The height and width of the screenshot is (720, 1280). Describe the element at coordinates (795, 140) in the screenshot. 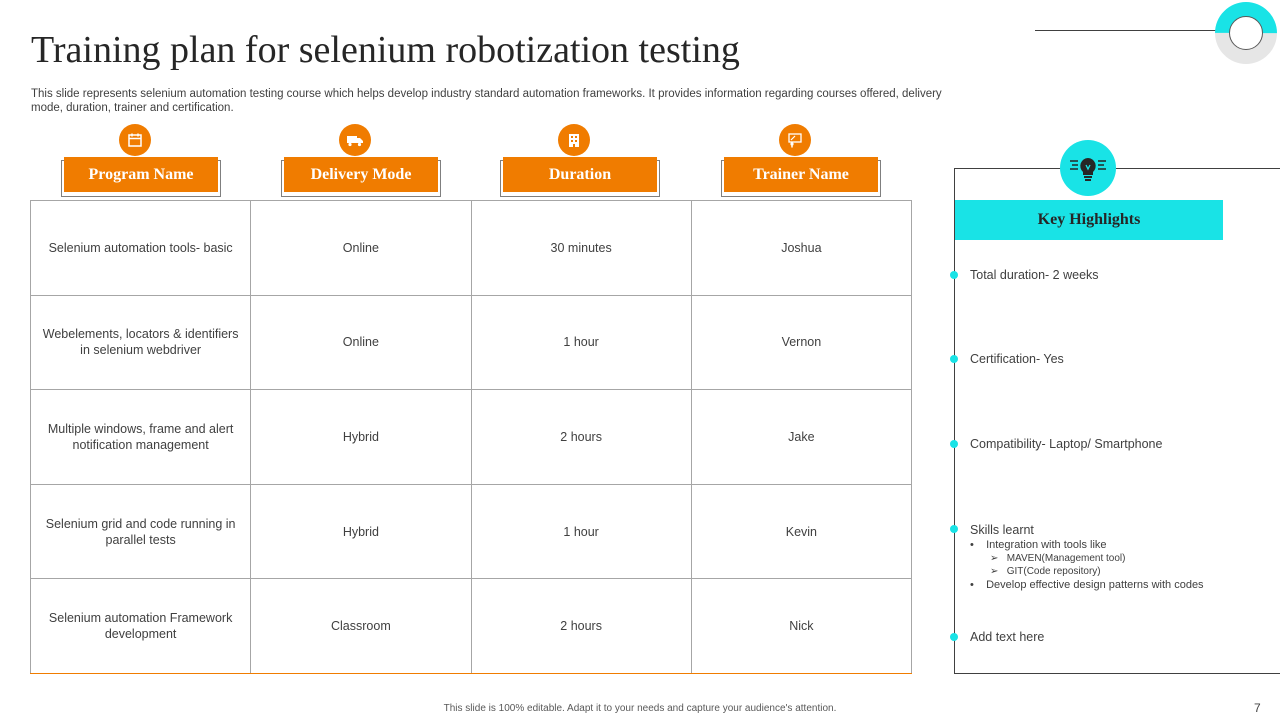

I see `trainer-icon` at that location.